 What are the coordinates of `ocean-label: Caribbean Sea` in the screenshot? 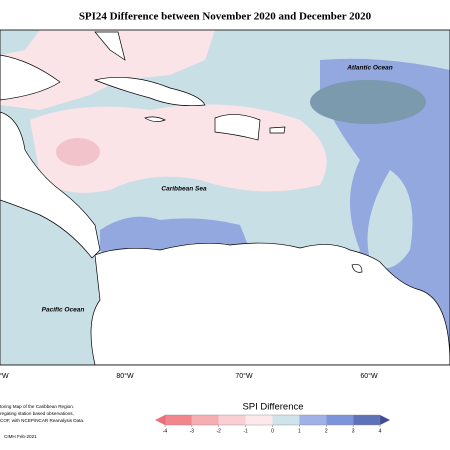 It's located at (184, 189).